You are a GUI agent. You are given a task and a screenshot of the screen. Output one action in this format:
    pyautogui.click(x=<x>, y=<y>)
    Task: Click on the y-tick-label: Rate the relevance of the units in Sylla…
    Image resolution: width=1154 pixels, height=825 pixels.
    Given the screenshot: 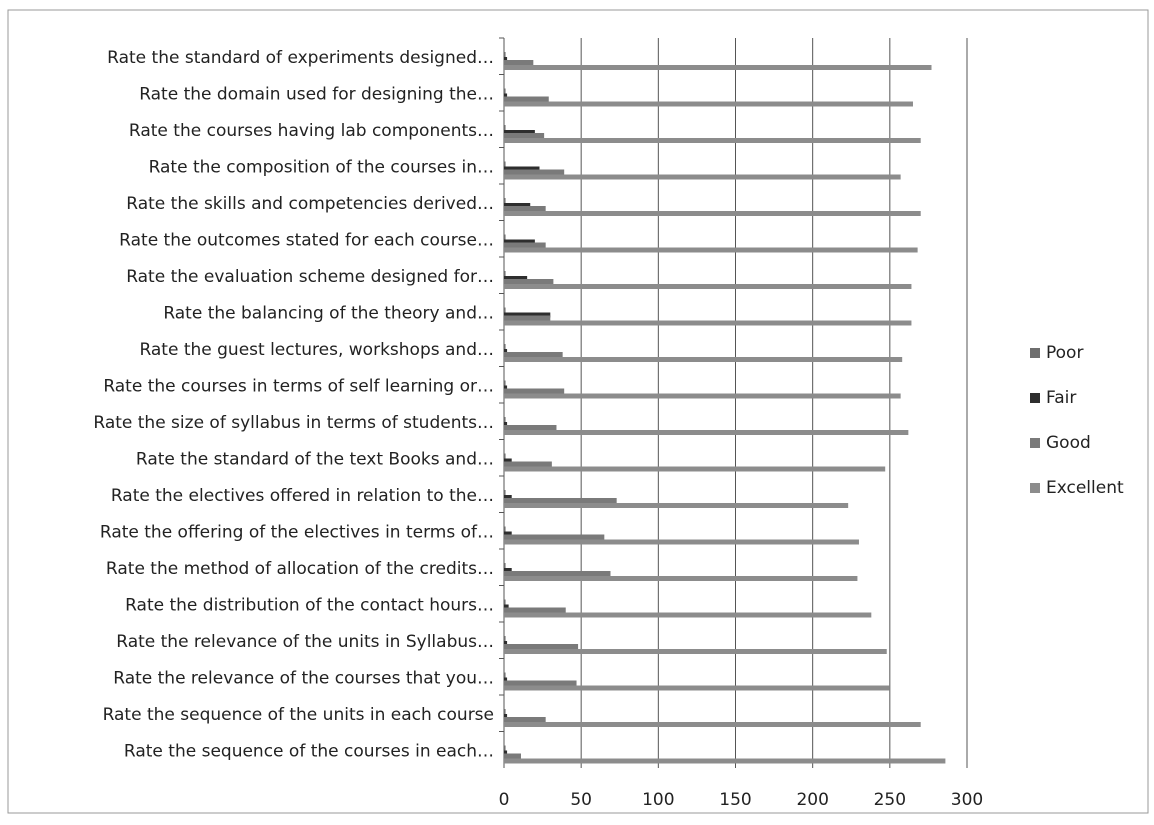 What is the action you would take?
    pyautogui.click(x=305, y=642)
    